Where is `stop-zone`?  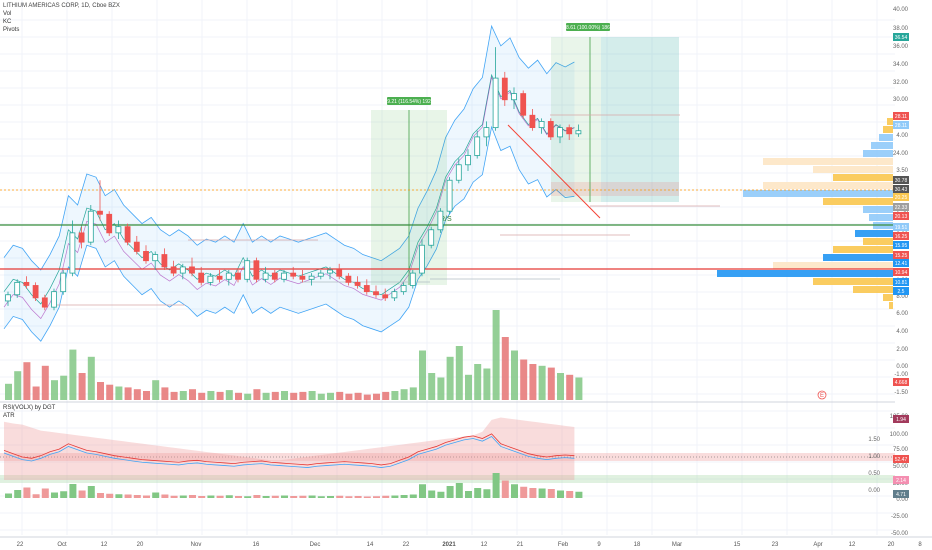 stop-zone is located at coordinates (615, 189).